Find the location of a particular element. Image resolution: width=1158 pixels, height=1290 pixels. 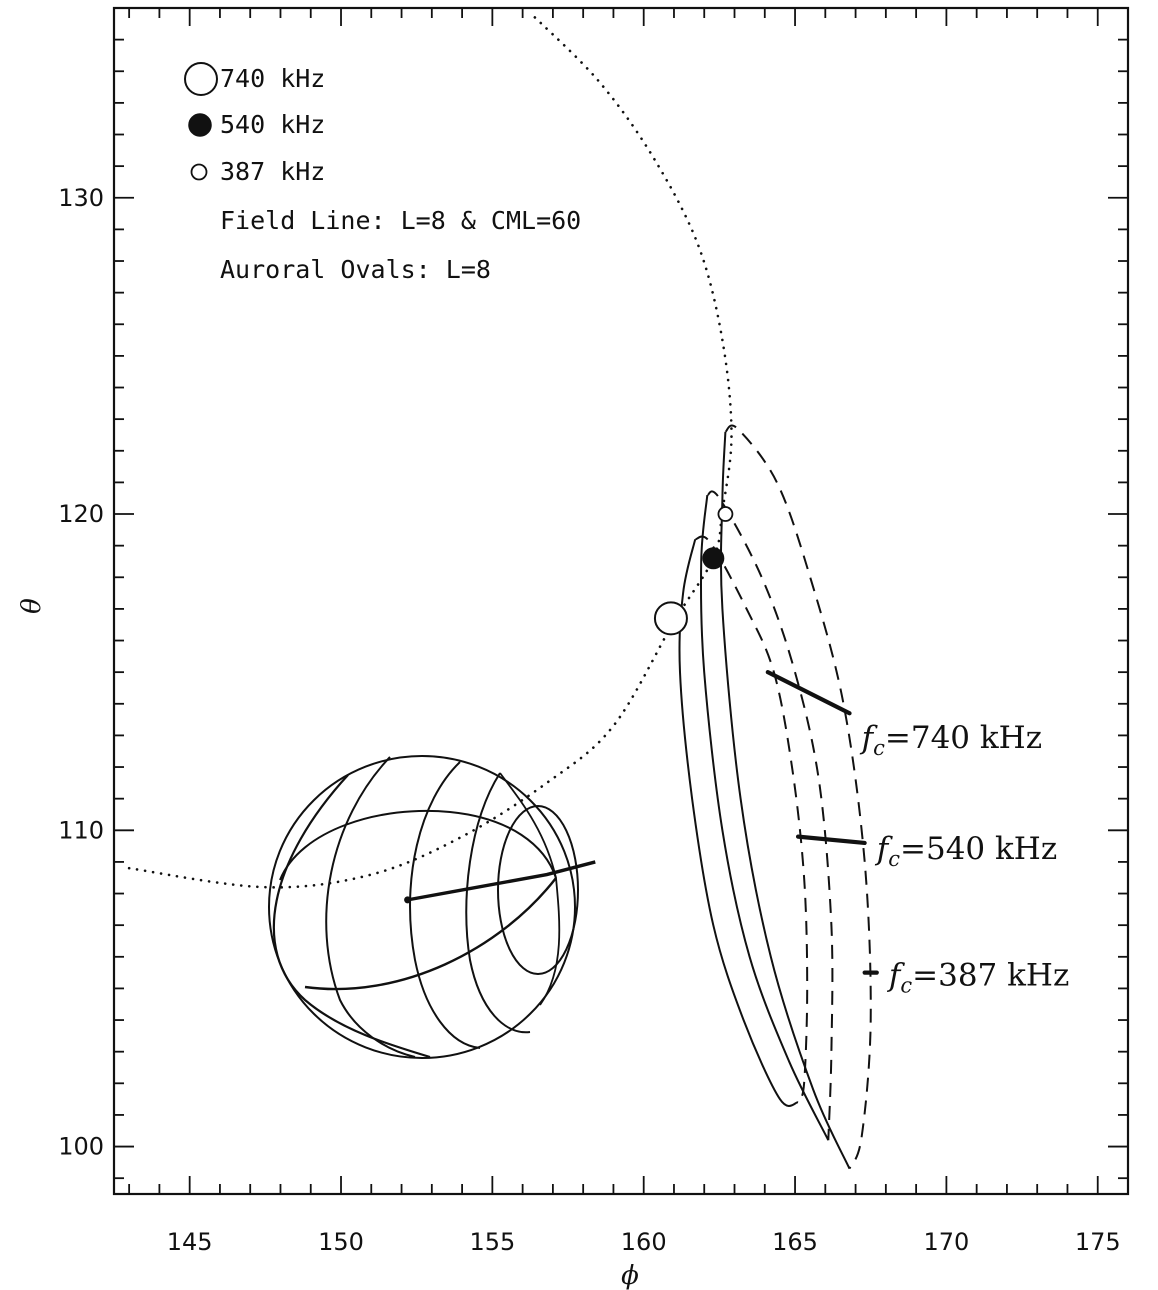

note-field-line: Field Line: L=8 & CML=60 is located at coordinates (400, 220).